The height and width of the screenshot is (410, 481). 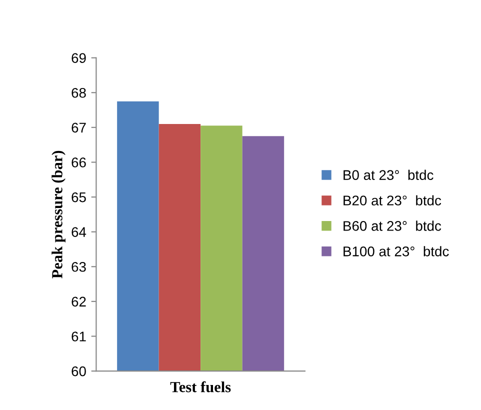 I want to click on legend-label: B60 at 23° btdc, so click(x=393, y=225).